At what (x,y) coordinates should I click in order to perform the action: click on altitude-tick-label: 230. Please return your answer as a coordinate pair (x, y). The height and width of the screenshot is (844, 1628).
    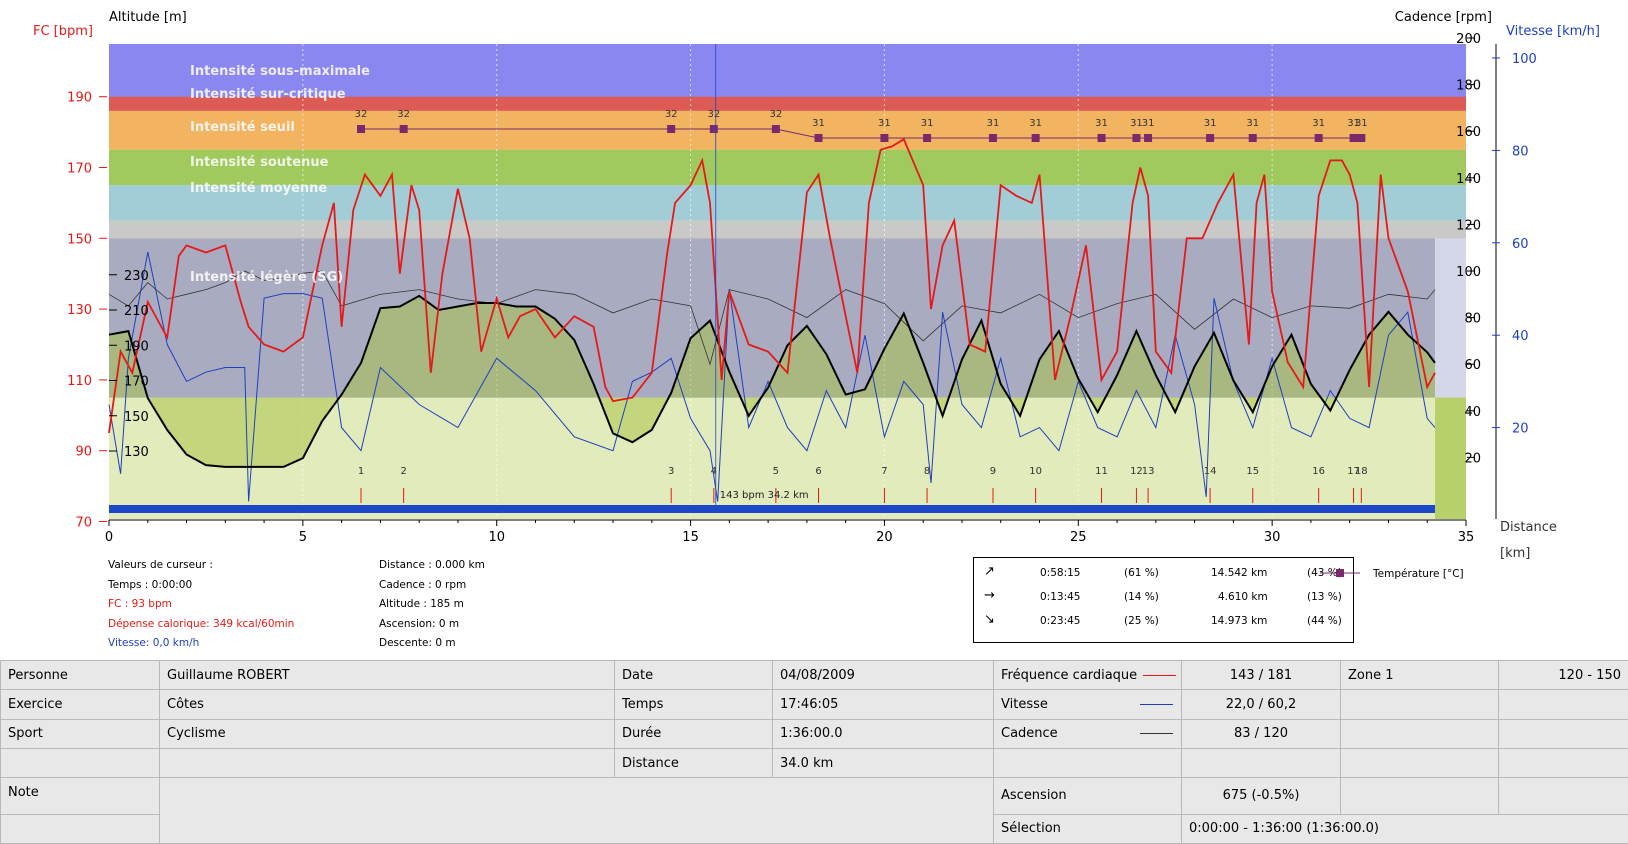
    Looking at the image, I should click on (136, 276).